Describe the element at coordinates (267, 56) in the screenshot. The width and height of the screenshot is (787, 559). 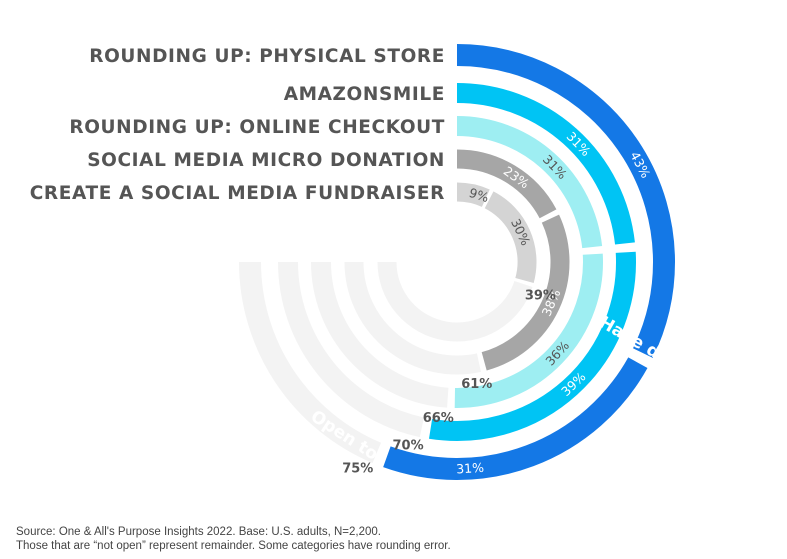
I see `category-label: ROUNDING UP: PHYSICAL STORE` at that location.